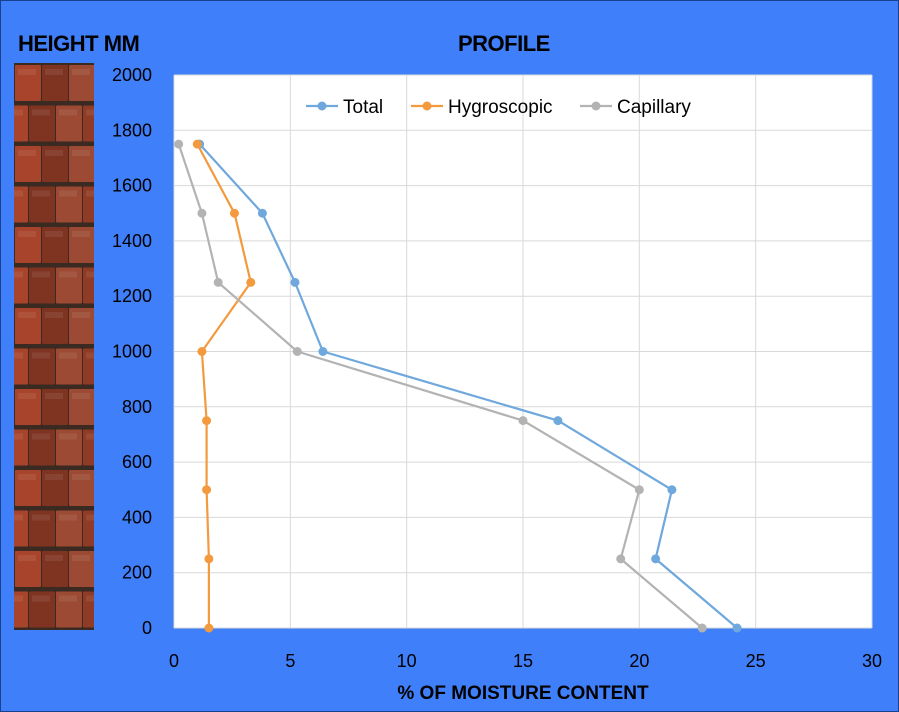 This screenshot has width=899, height=712. I want to click on x-tick-label: 0, so click(174, 661).